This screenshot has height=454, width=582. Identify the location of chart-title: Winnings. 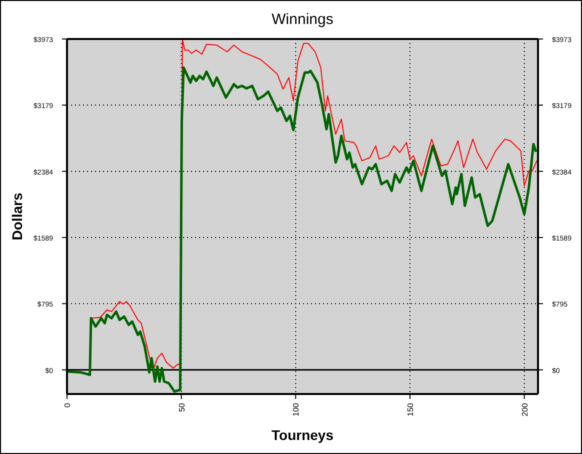
(303, 19).